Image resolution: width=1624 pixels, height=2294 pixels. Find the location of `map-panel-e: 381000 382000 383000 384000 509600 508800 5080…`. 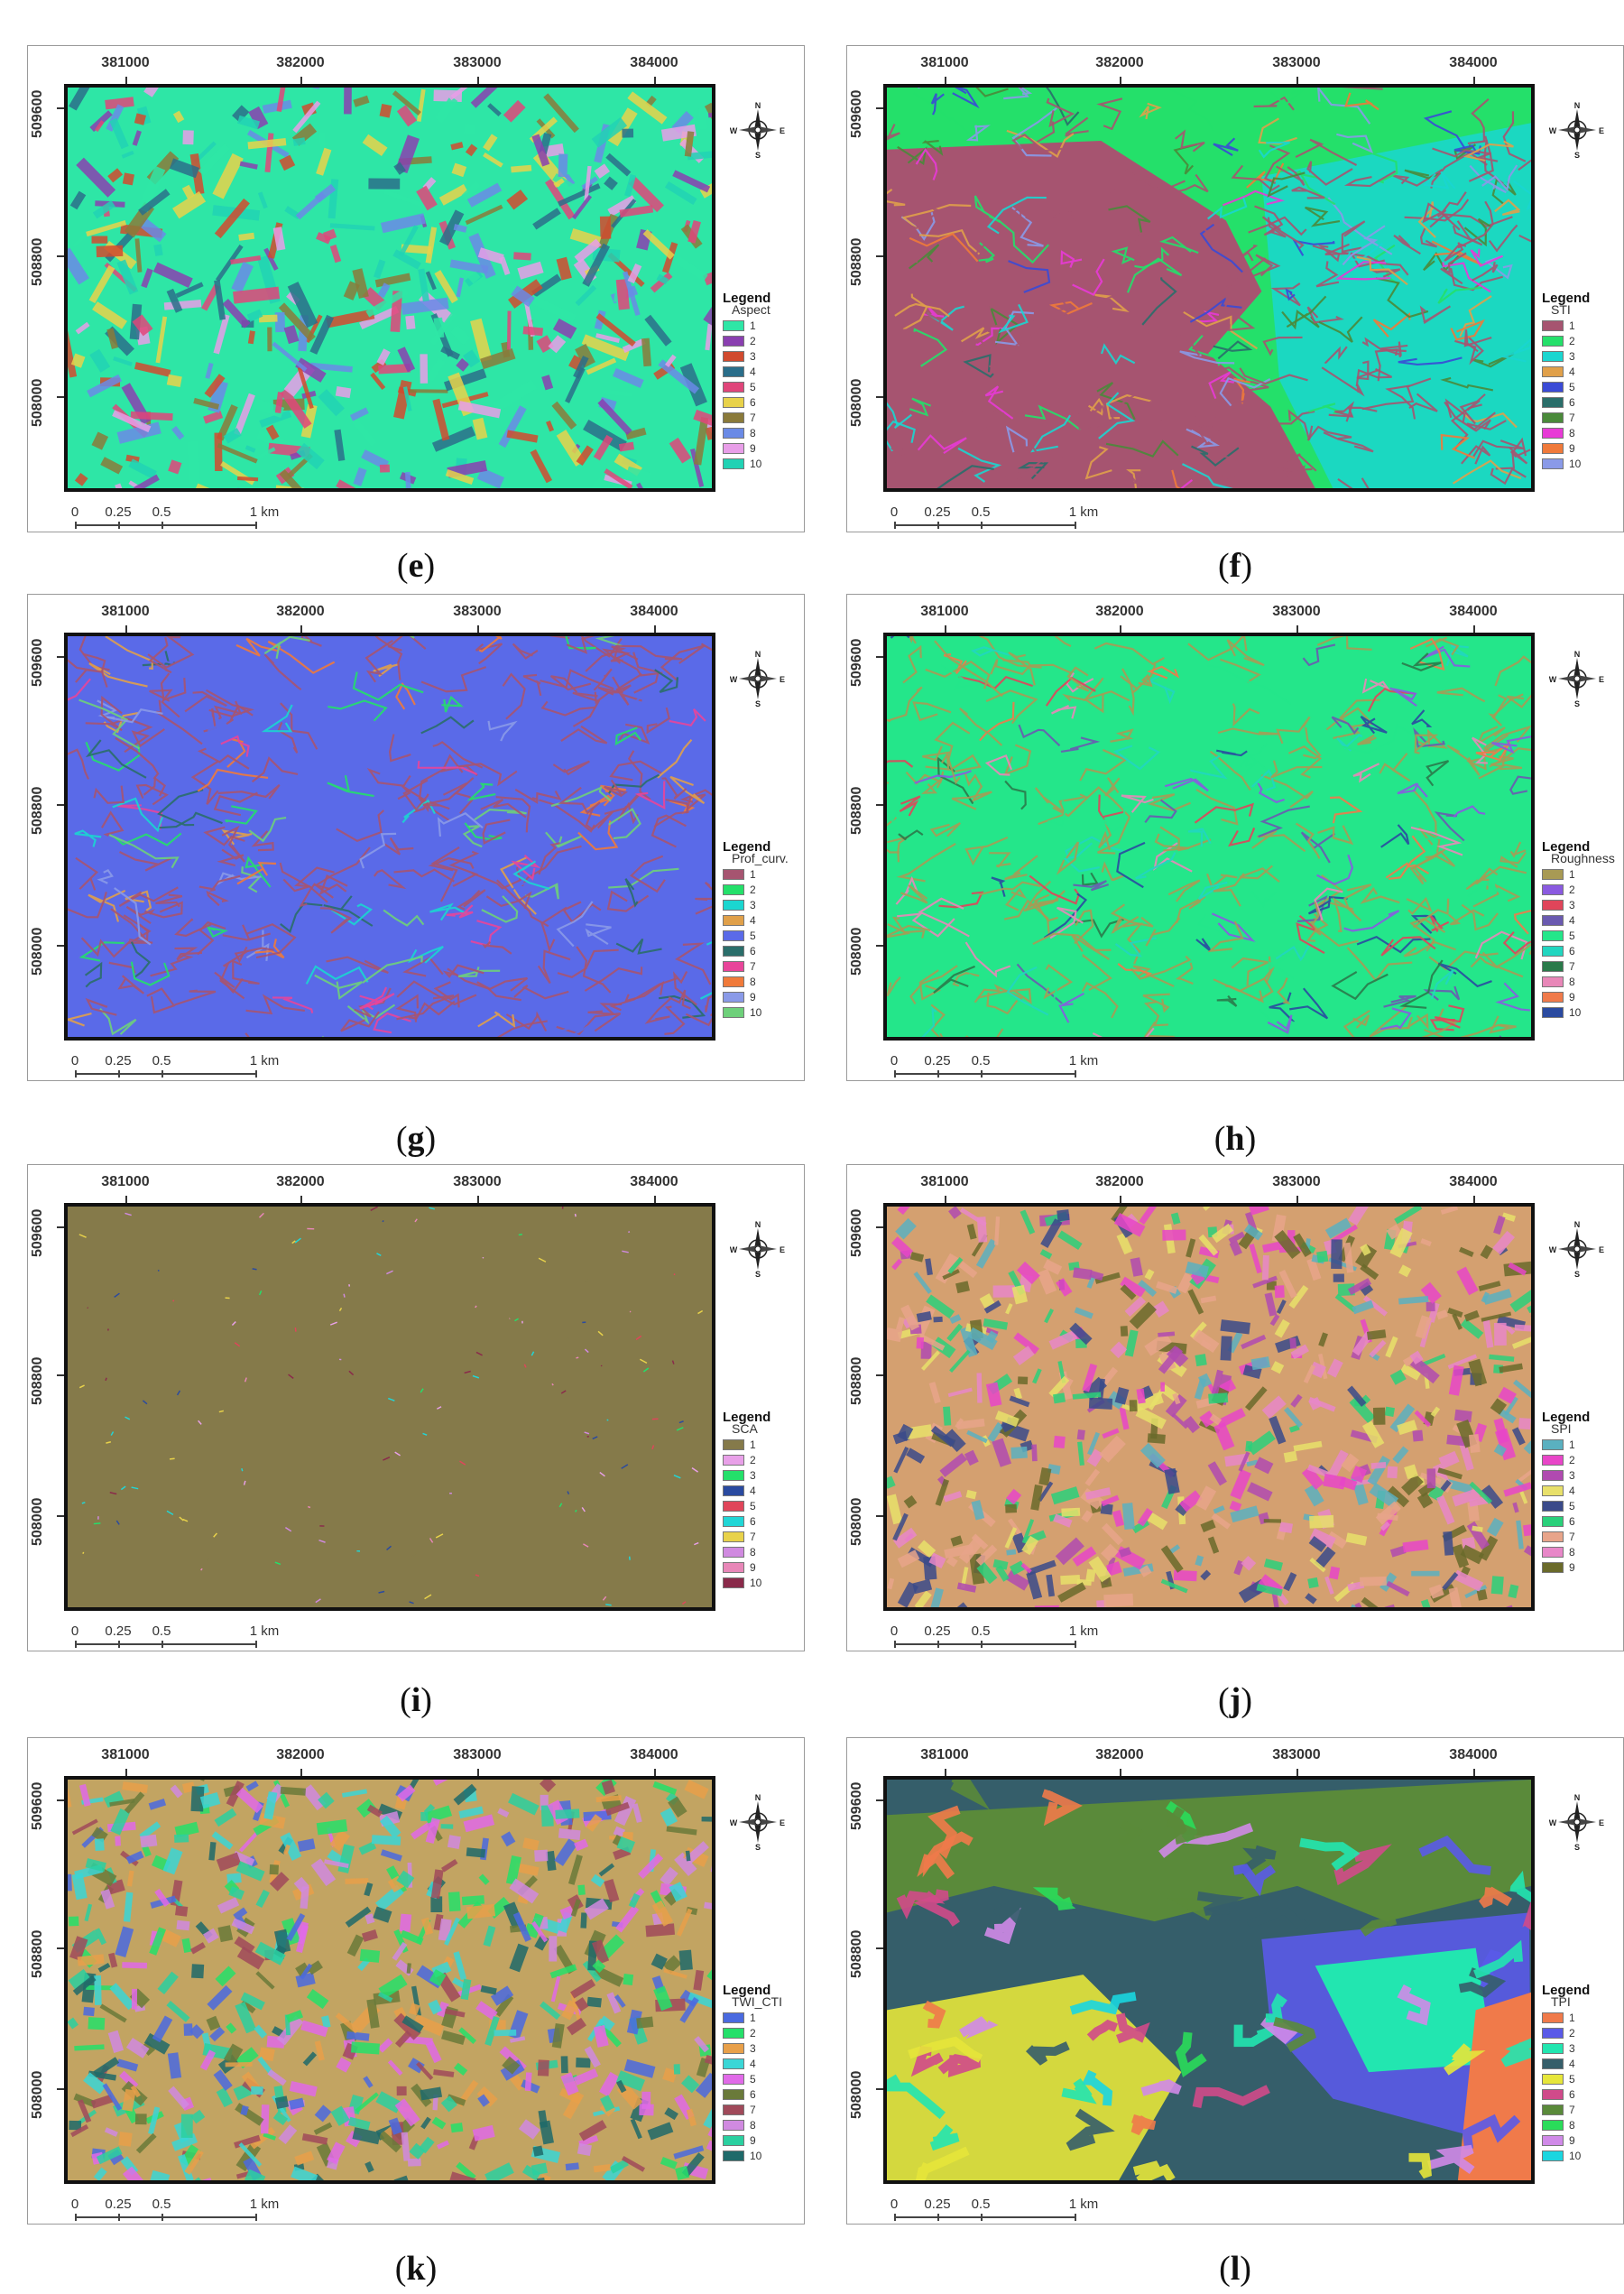

map-panel-e: 381000 382000 383000 384000 509600 508800 5080… is located at coordinates (416, 288).